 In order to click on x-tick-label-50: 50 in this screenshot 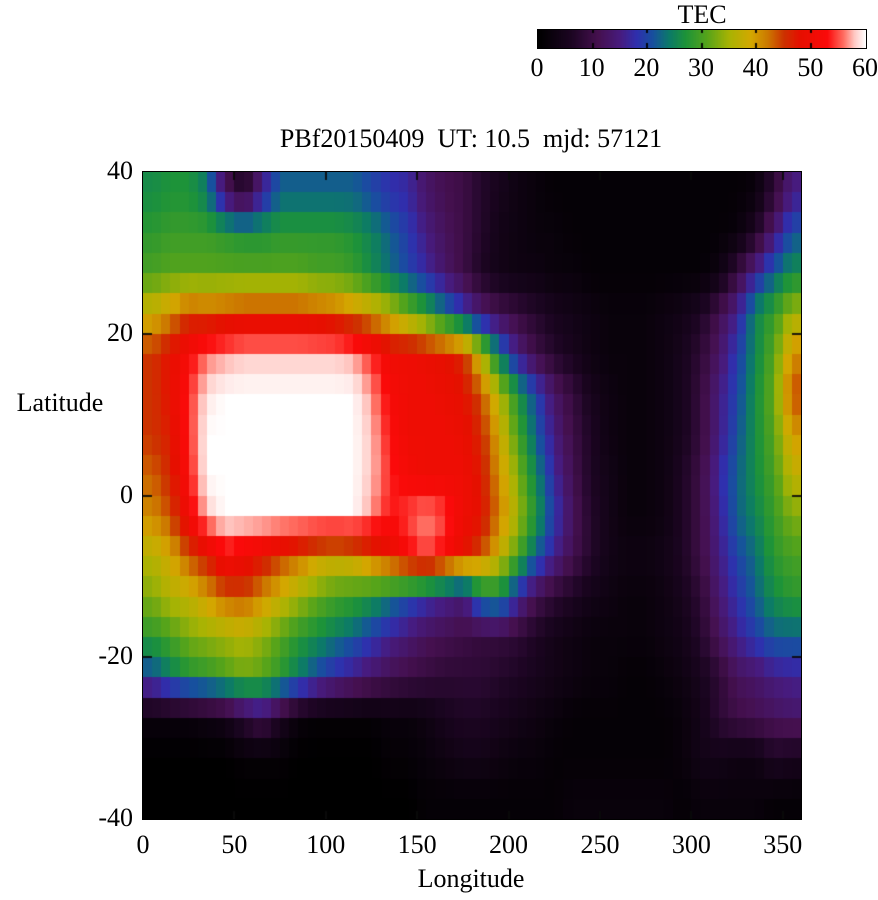, I will do `click(234, 844)`.